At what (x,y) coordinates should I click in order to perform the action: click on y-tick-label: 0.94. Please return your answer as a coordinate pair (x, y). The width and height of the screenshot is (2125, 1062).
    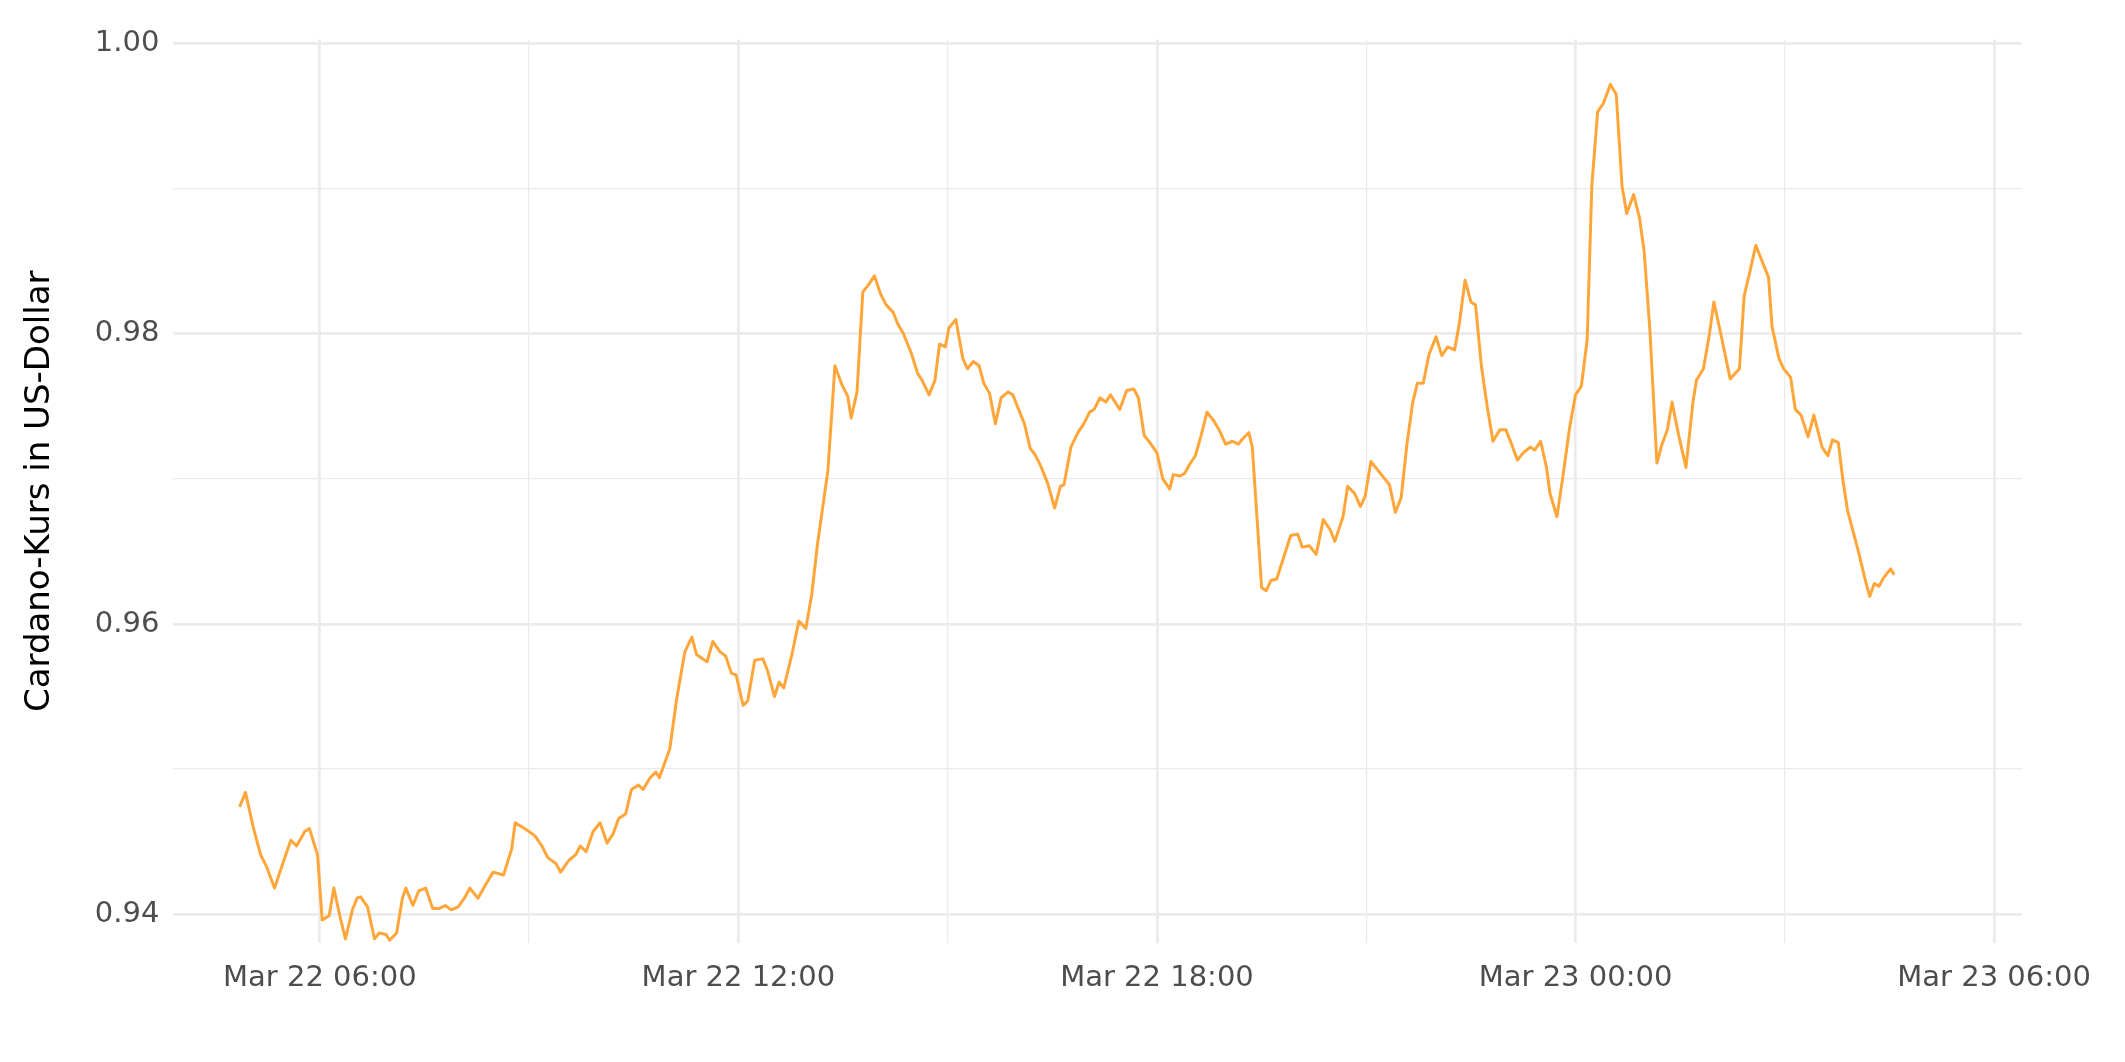
    Looking at the image, I should click on (127, 911).